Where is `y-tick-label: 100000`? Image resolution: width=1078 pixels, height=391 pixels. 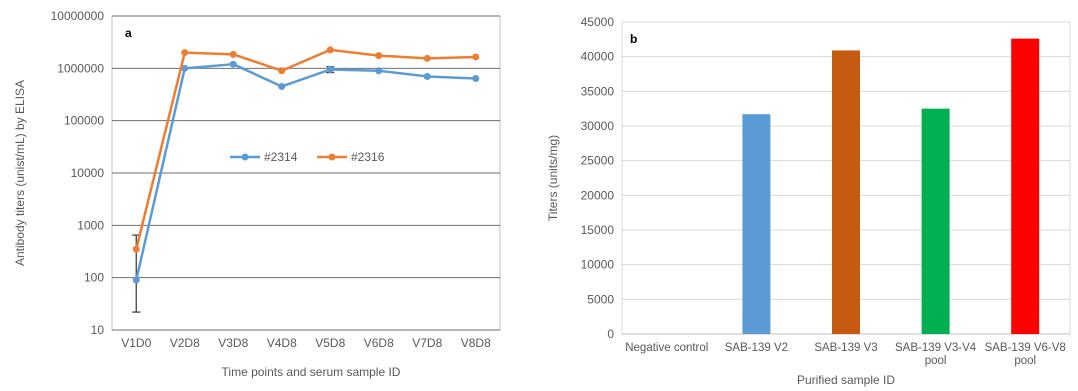
y-tick-label: 100000 is located at coordinates (84, 121).